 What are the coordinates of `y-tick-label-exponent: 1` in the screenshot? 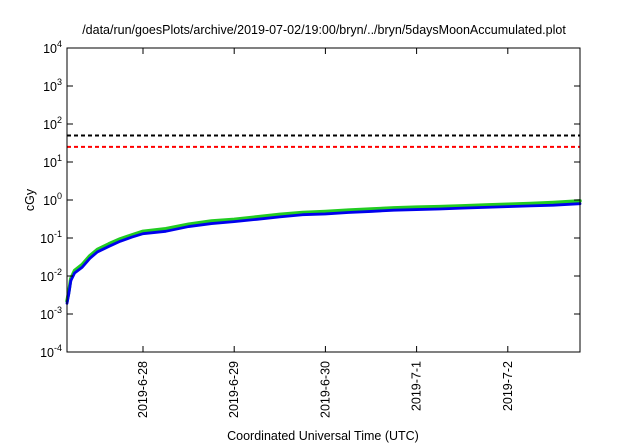 It's located at (59, 158).